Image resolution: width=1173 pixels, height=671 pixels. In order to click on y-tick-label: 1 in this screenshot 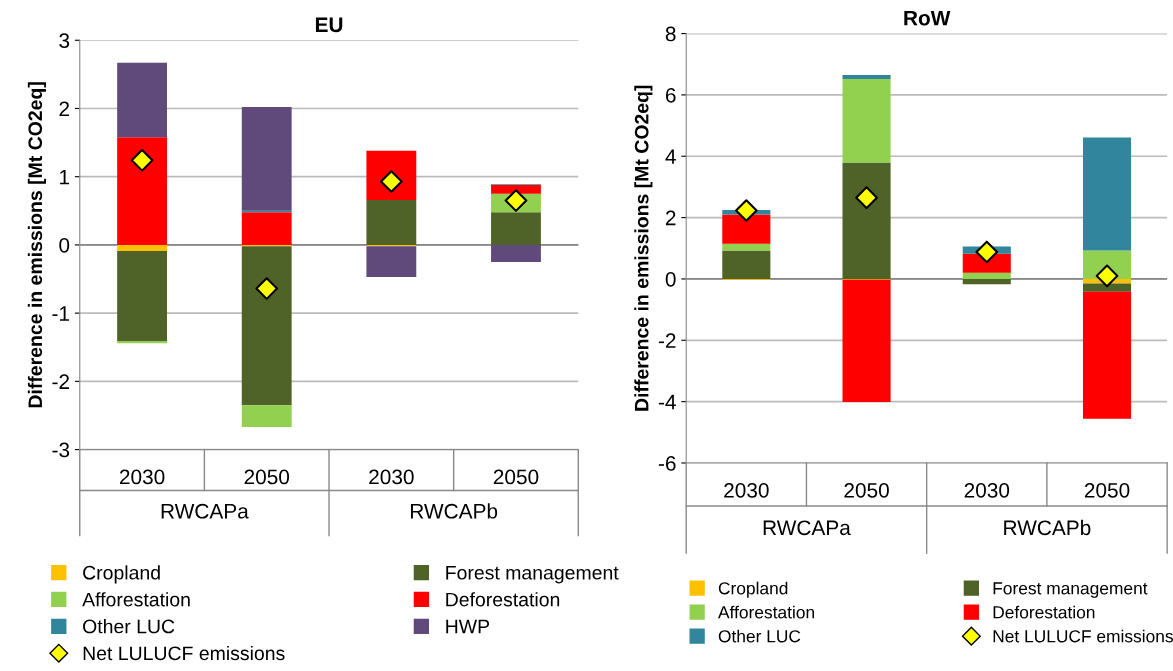, I will do `click(65, 177)`.